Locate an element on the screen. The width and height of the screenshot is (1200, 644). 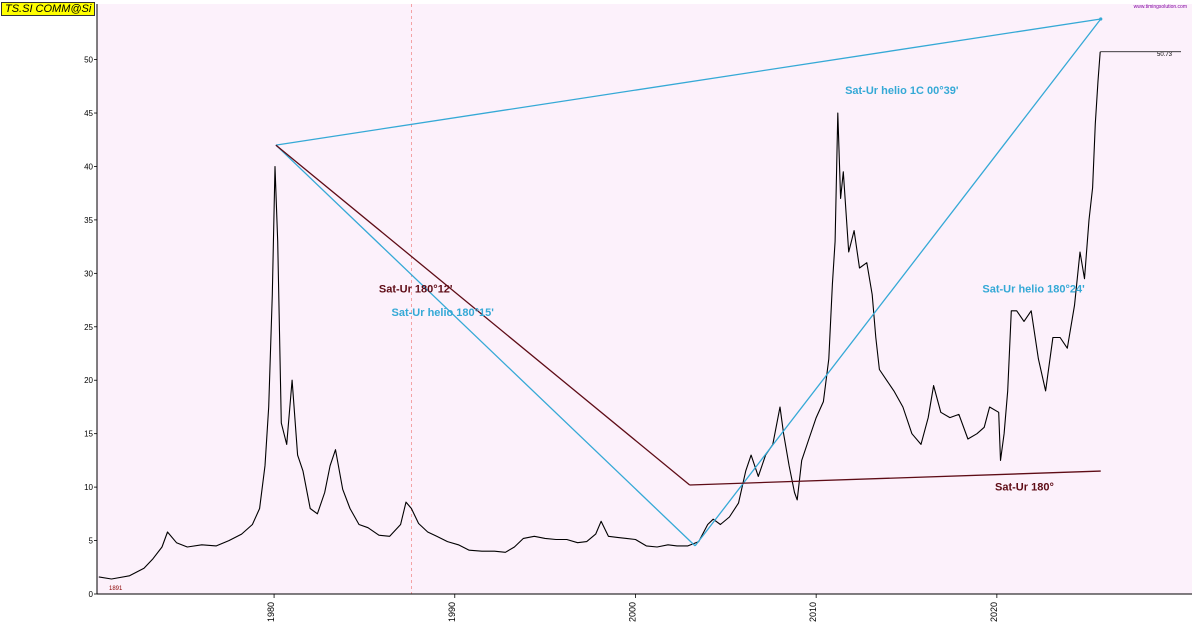
y-tick-label: 40 is located at coordinates (88, 166).